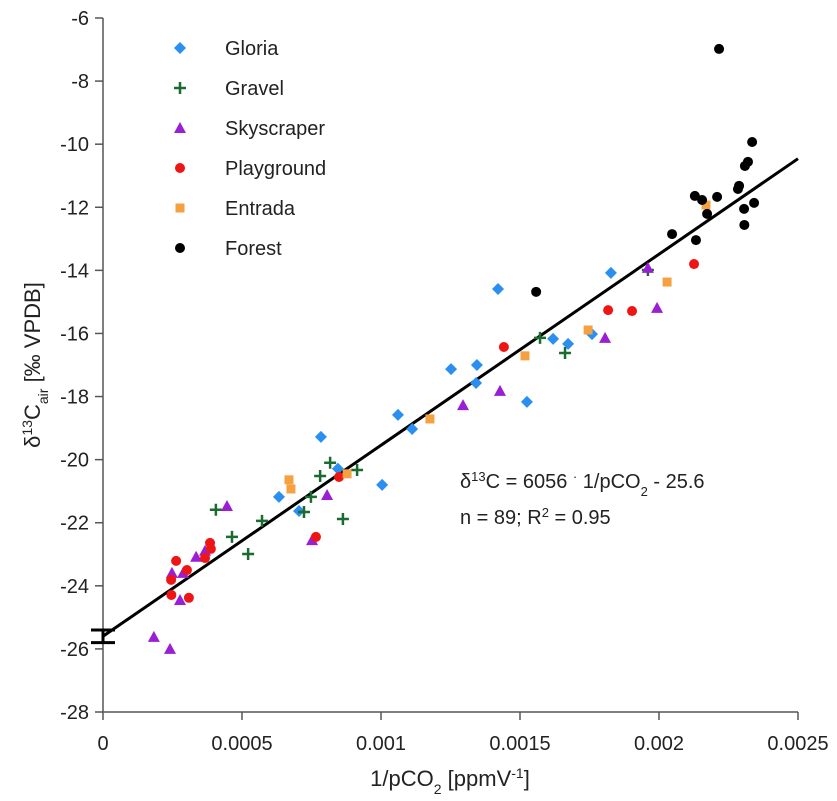 The width and height of the screenshot is (837, 801). Describe the element at coordinates (575, 476) in the screenshot. I see `annotation-part: ·` at that location.